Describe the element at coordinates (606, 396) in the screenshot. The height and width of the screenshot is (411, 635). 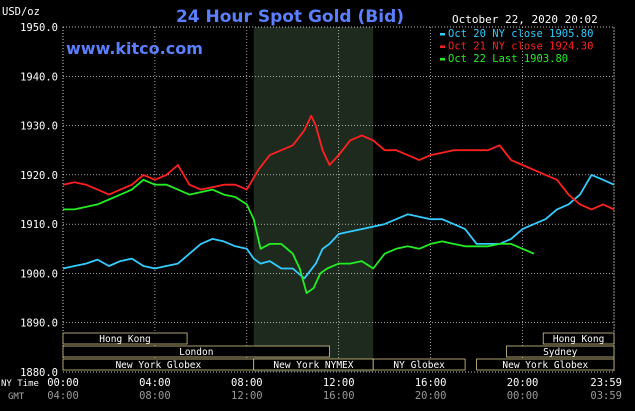
I see `x-tick-gmt: 03:59` at that location.